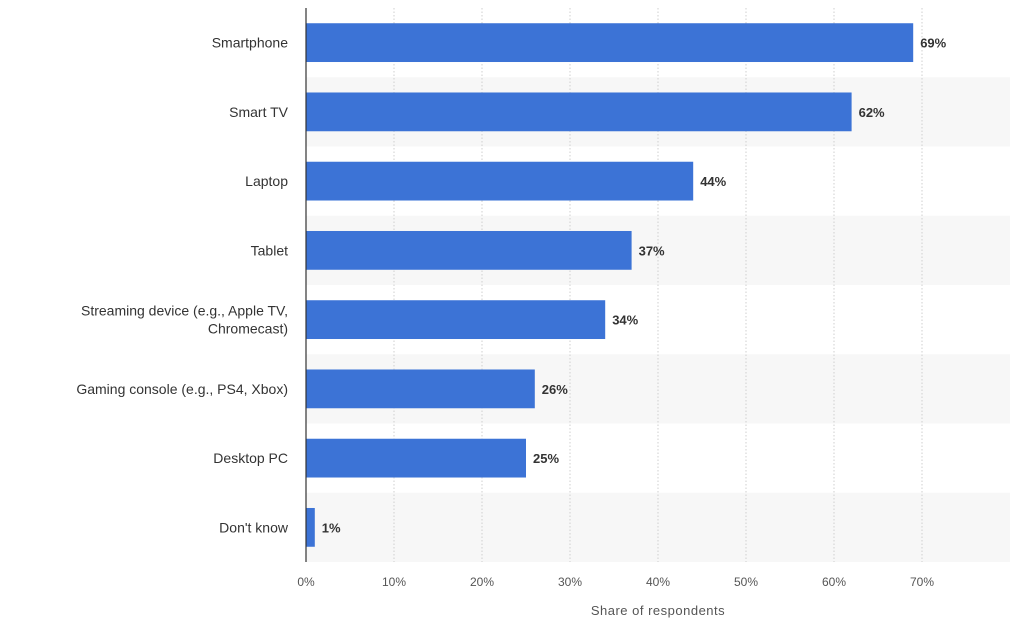 Image resolution: width=1024 pixels, height=627 pixels. Describe the element at coordinates (625, 320) in the screenshot. I see `value-label: 34%` at that location.